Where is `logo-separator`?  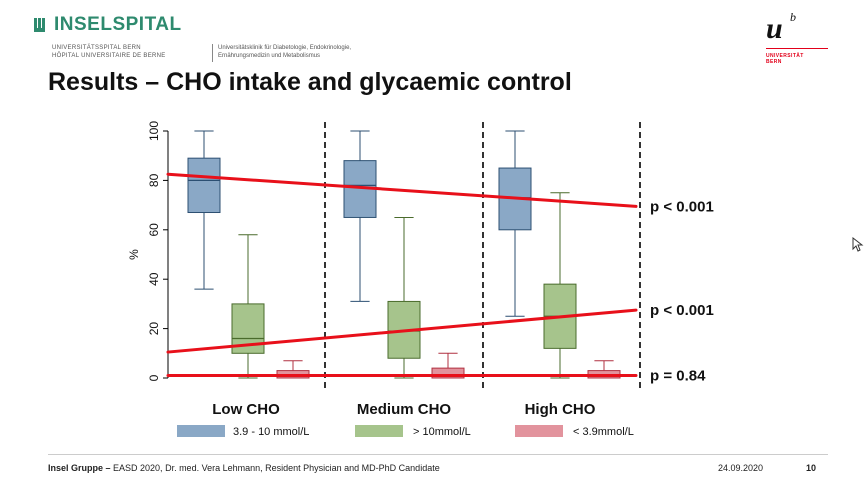 logo-separator is located at coordinates (212, 53).